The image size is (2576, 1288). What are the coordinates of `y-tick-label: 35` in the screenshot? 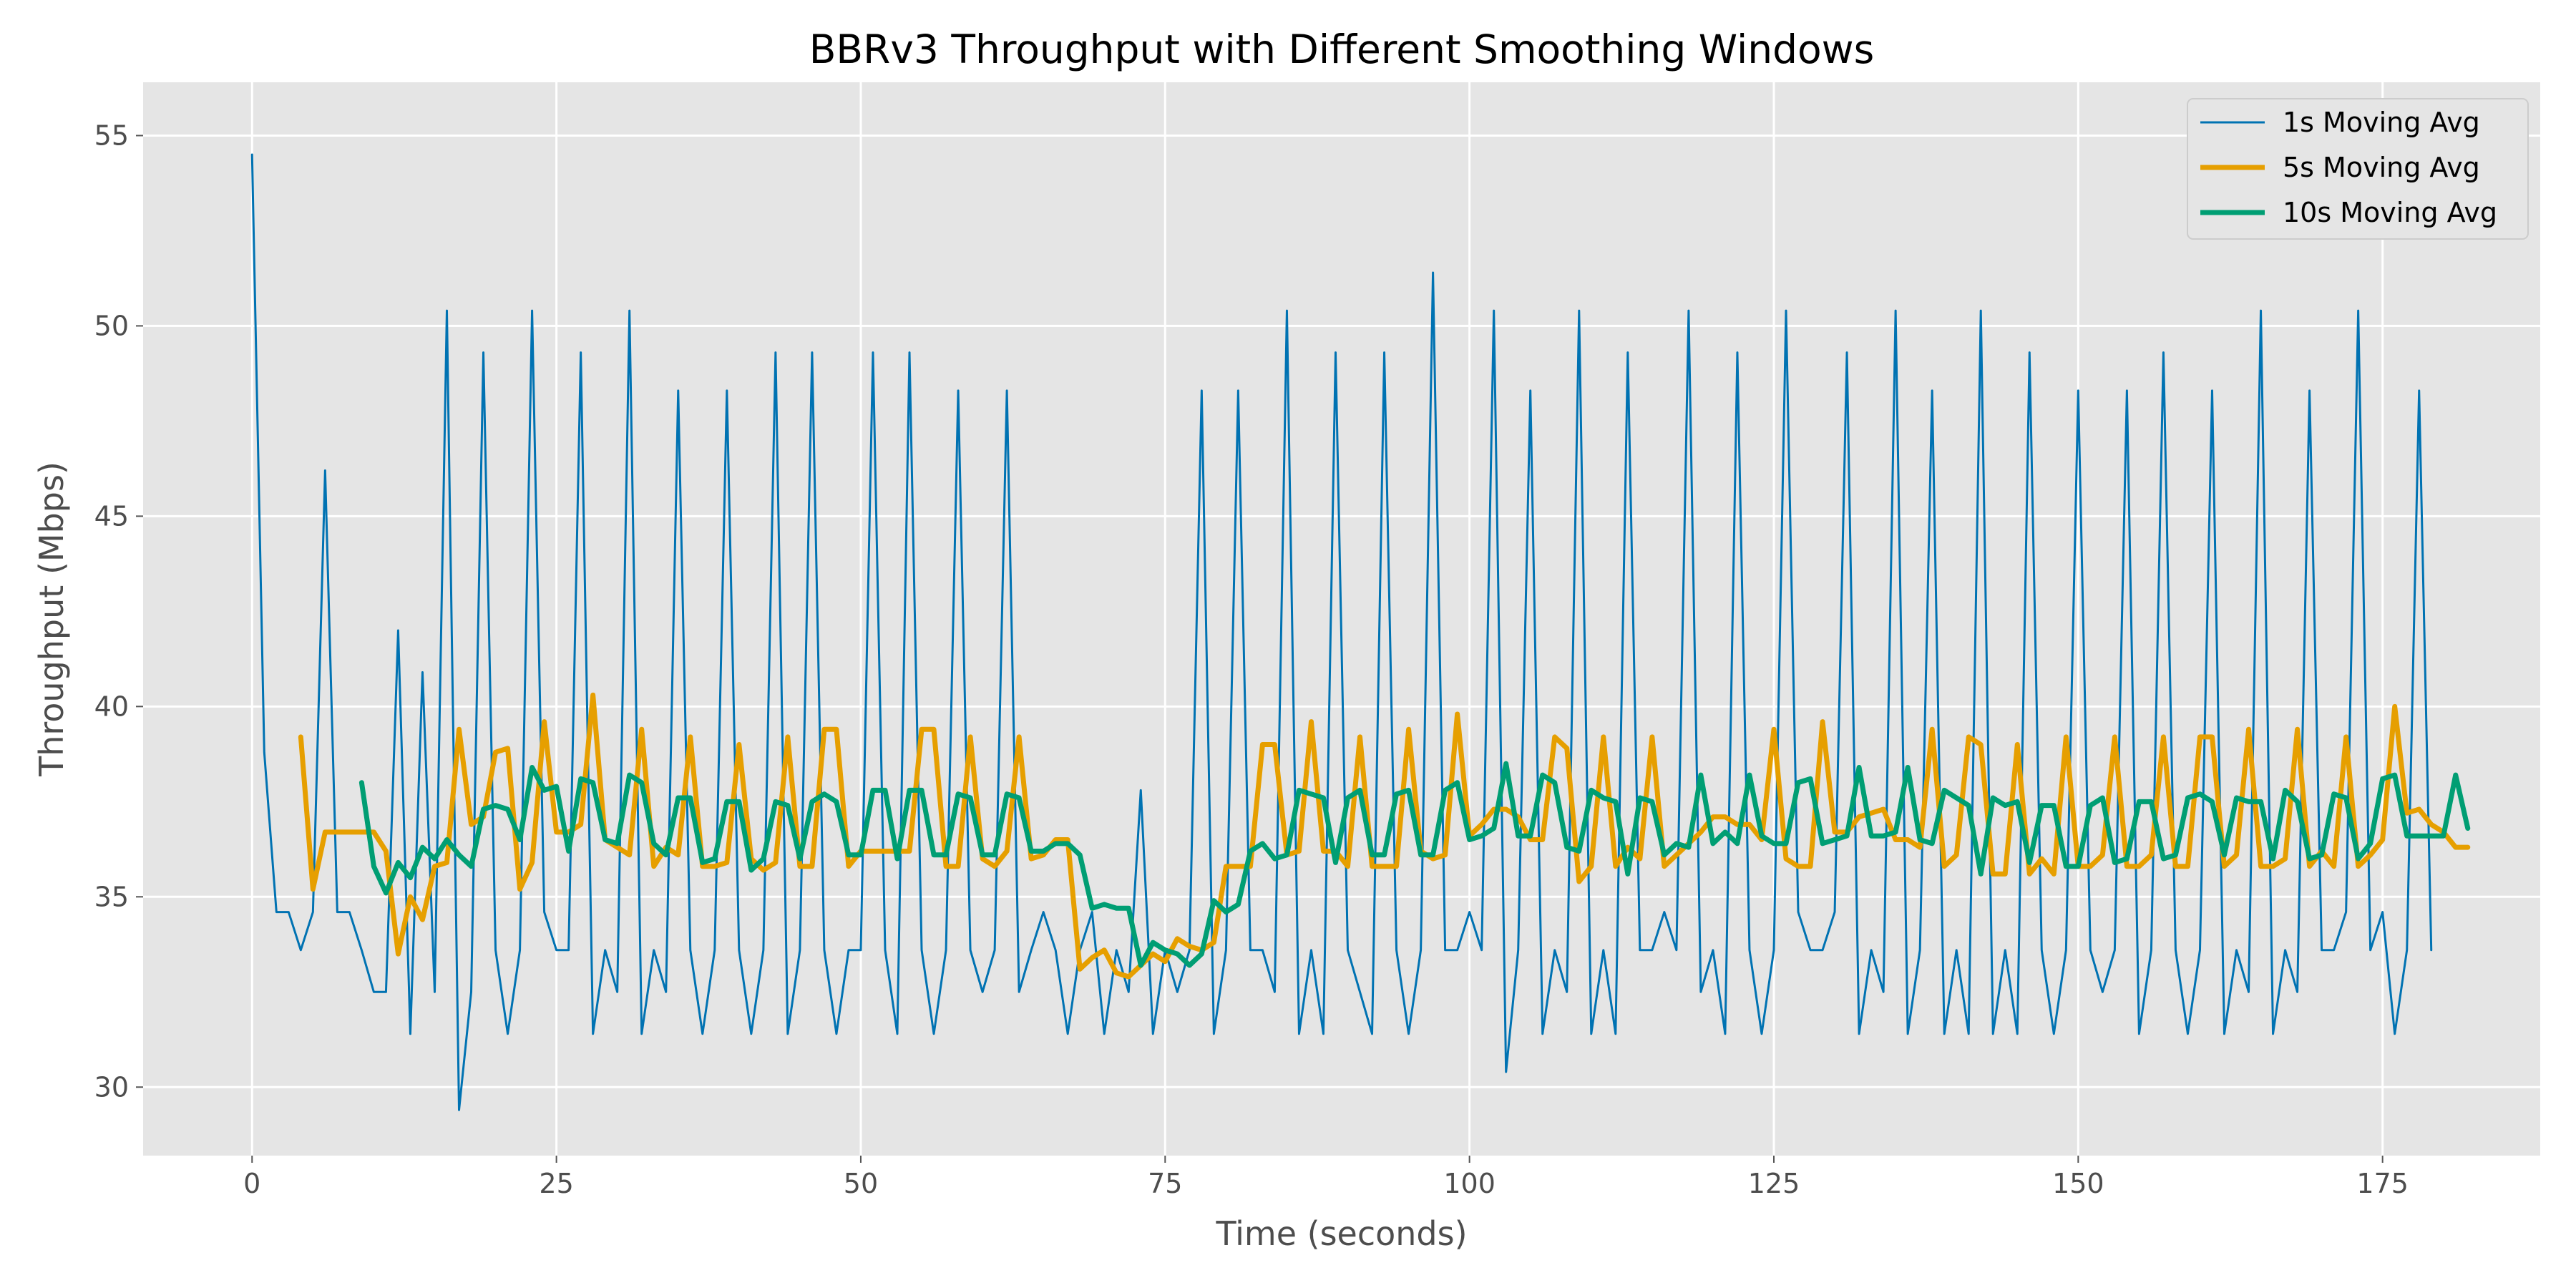 It's located at (111, 896).